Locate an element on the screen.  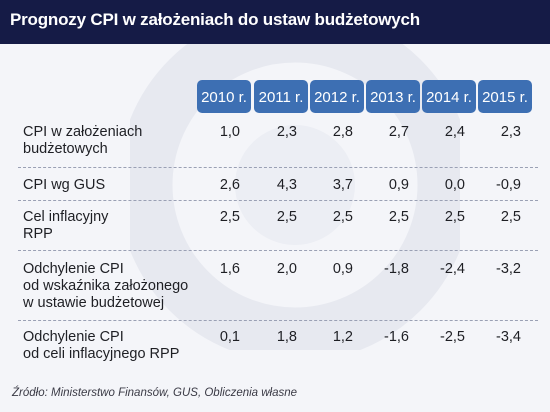
table-cell: 2,0 is located at coordinates (286, 269).